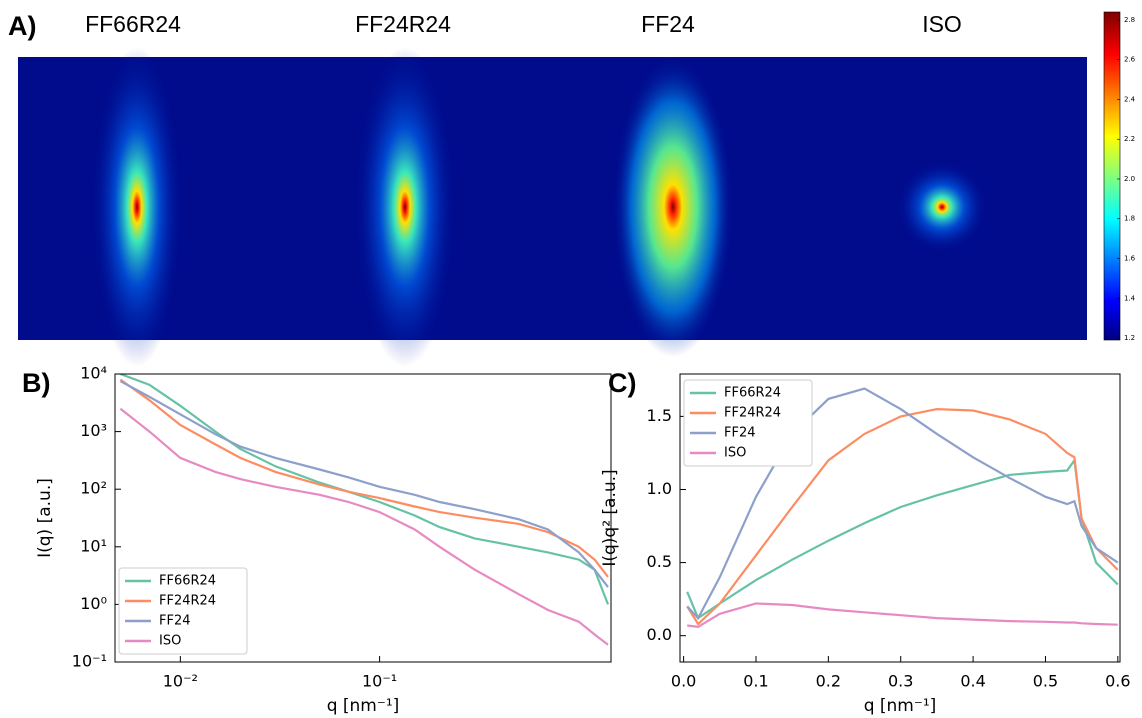  I want to click on y-tick-label: 10⁻¹, so click(89, 661).